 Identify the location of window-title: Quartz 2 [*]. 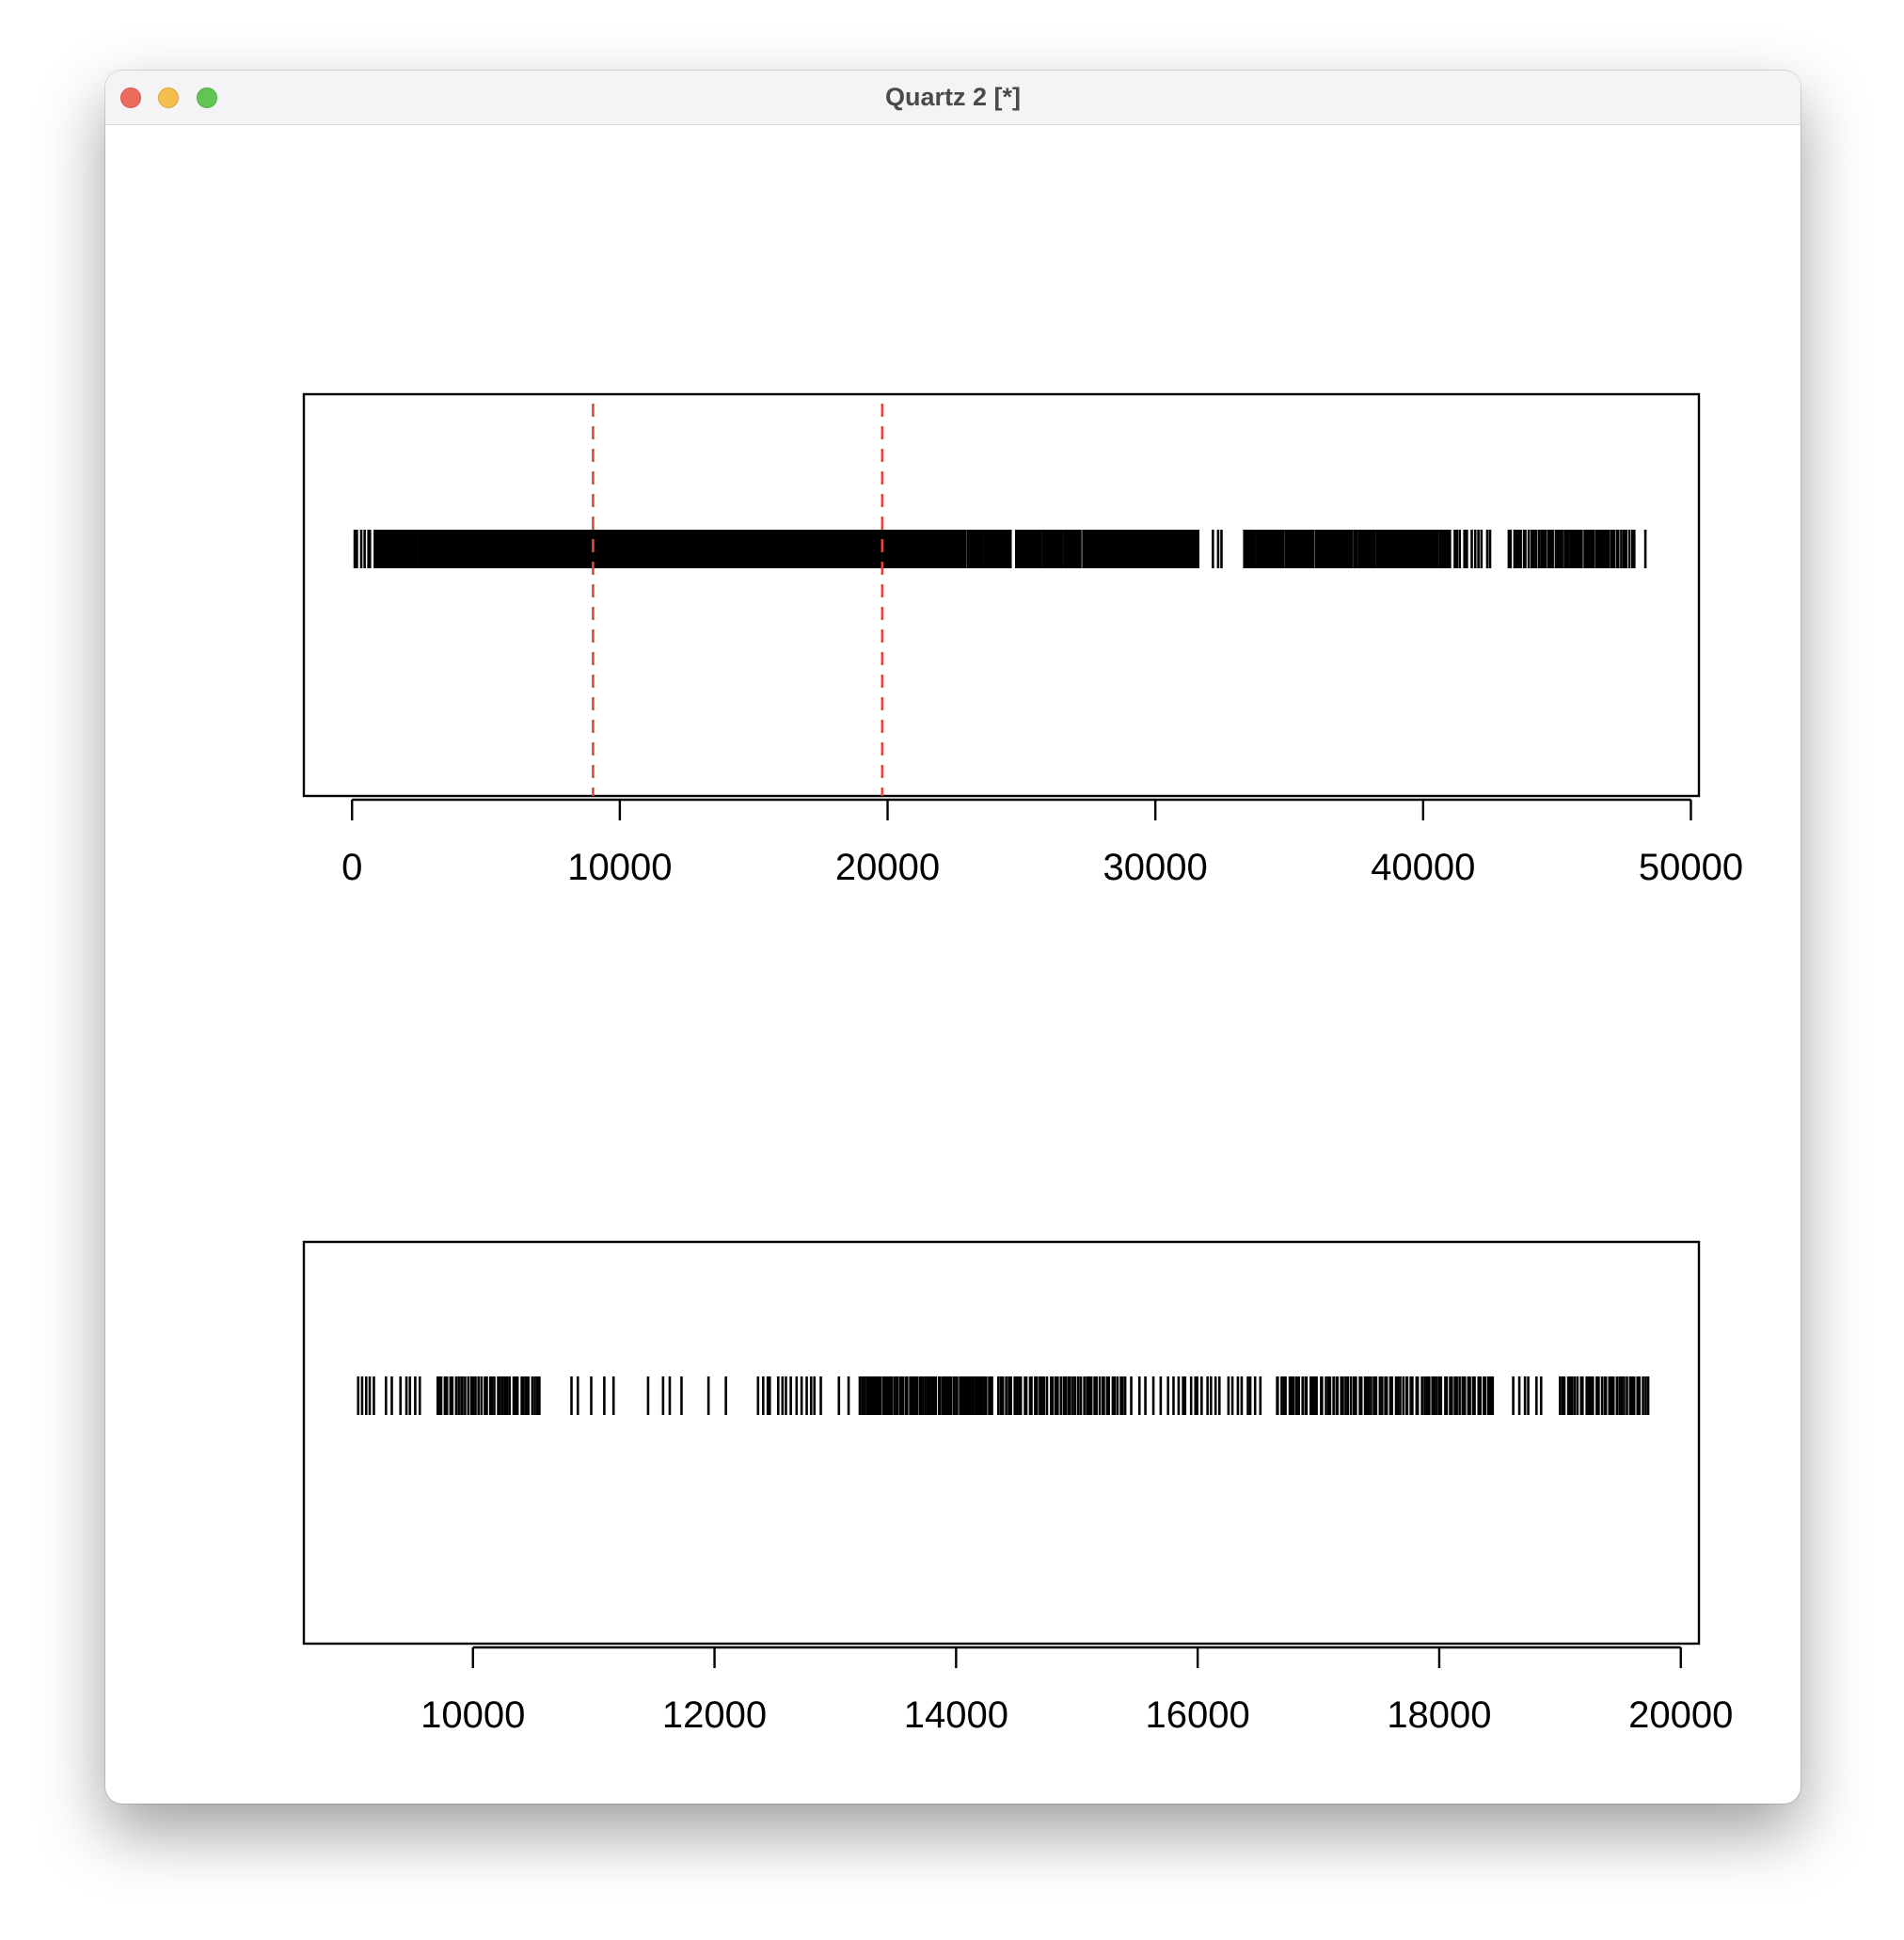
(953, 97).